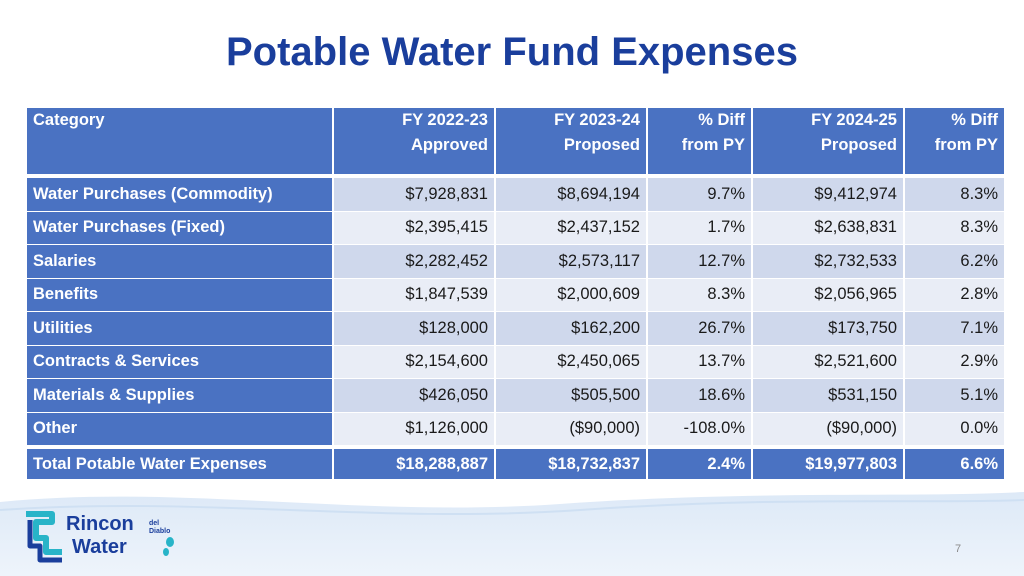 The width and height of the screenshot is (1024, 576). Describe the element at coordinates (954, 429) in the screenshot. I see `row-value: 0.0%` at that location.